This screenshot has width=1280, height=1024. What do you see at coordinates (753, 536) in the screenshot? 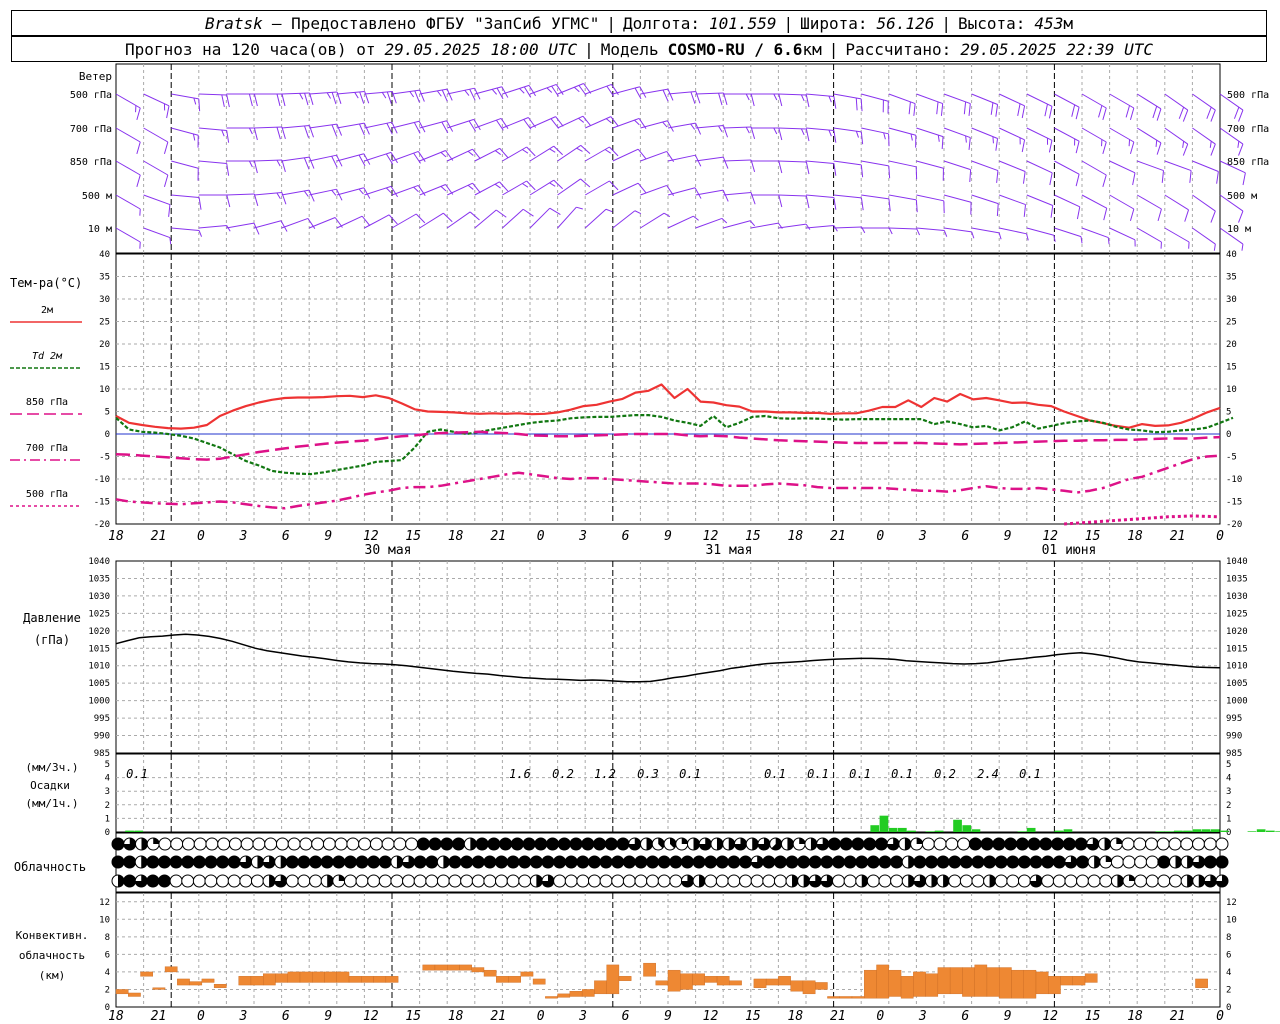
I see `hour-tick-label: 15` at bounding box center [753, 536].